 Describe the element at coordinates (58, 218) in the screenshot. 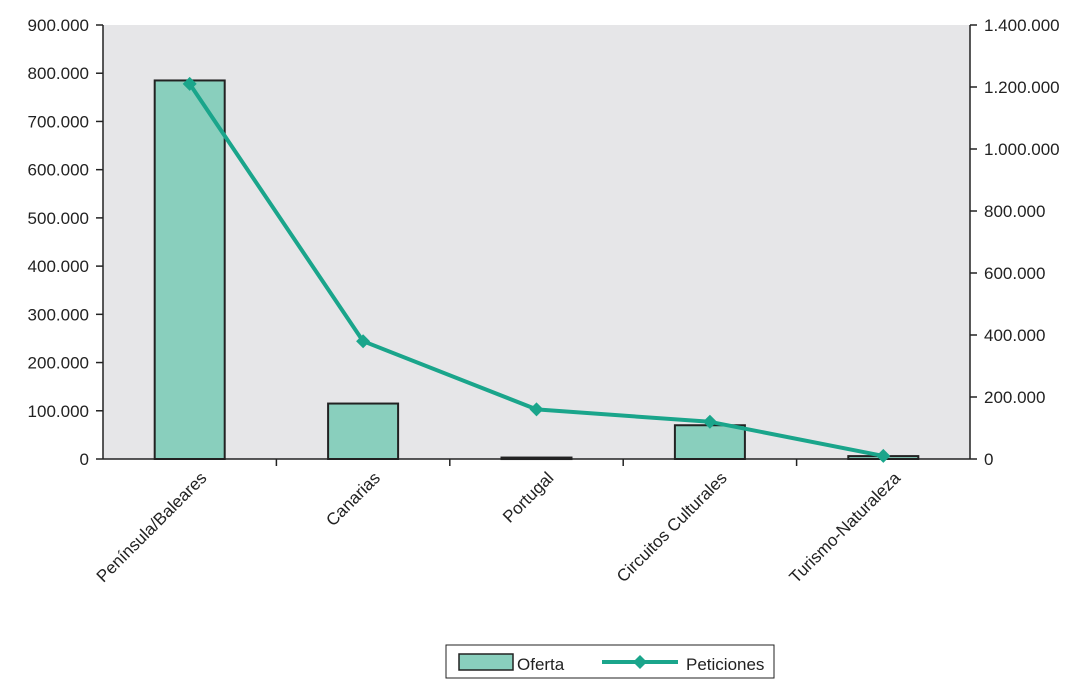

I see `y-left-tick-label: 500.000` at that location.